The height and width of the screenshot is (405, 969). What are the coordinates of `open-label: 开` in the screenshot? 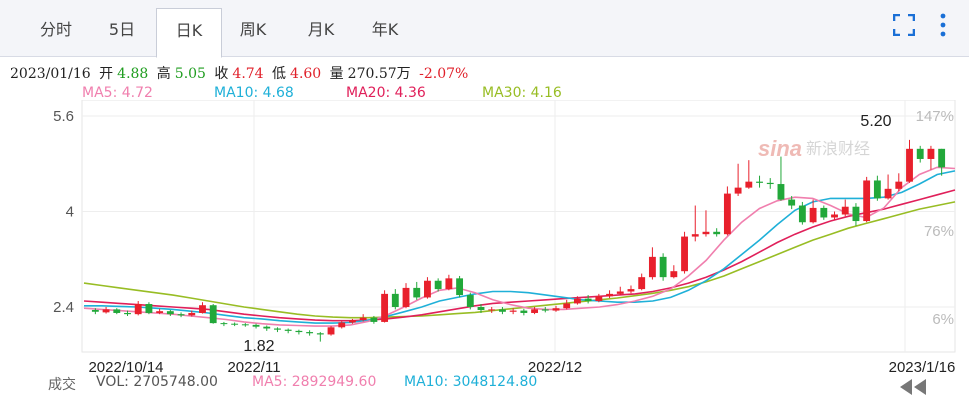 It's located at (106, 74).